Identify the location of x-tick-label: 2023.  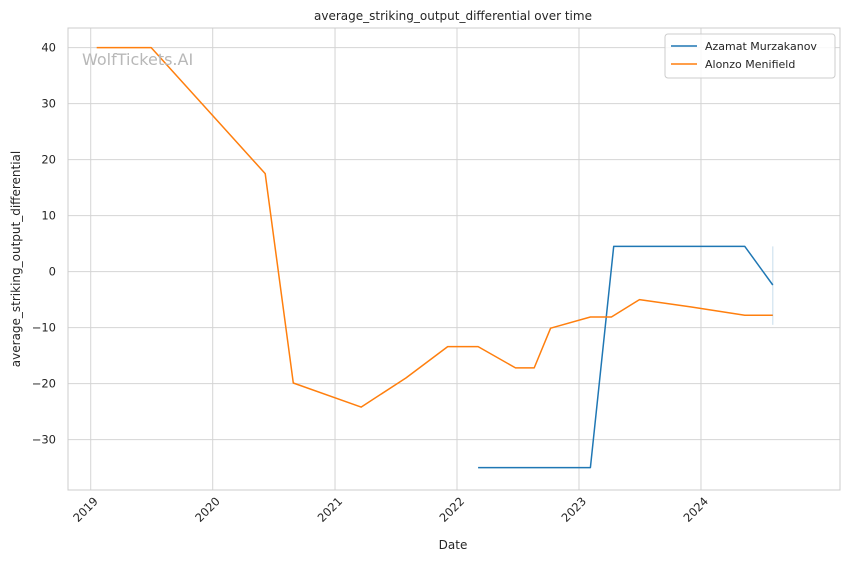
(574, 509).